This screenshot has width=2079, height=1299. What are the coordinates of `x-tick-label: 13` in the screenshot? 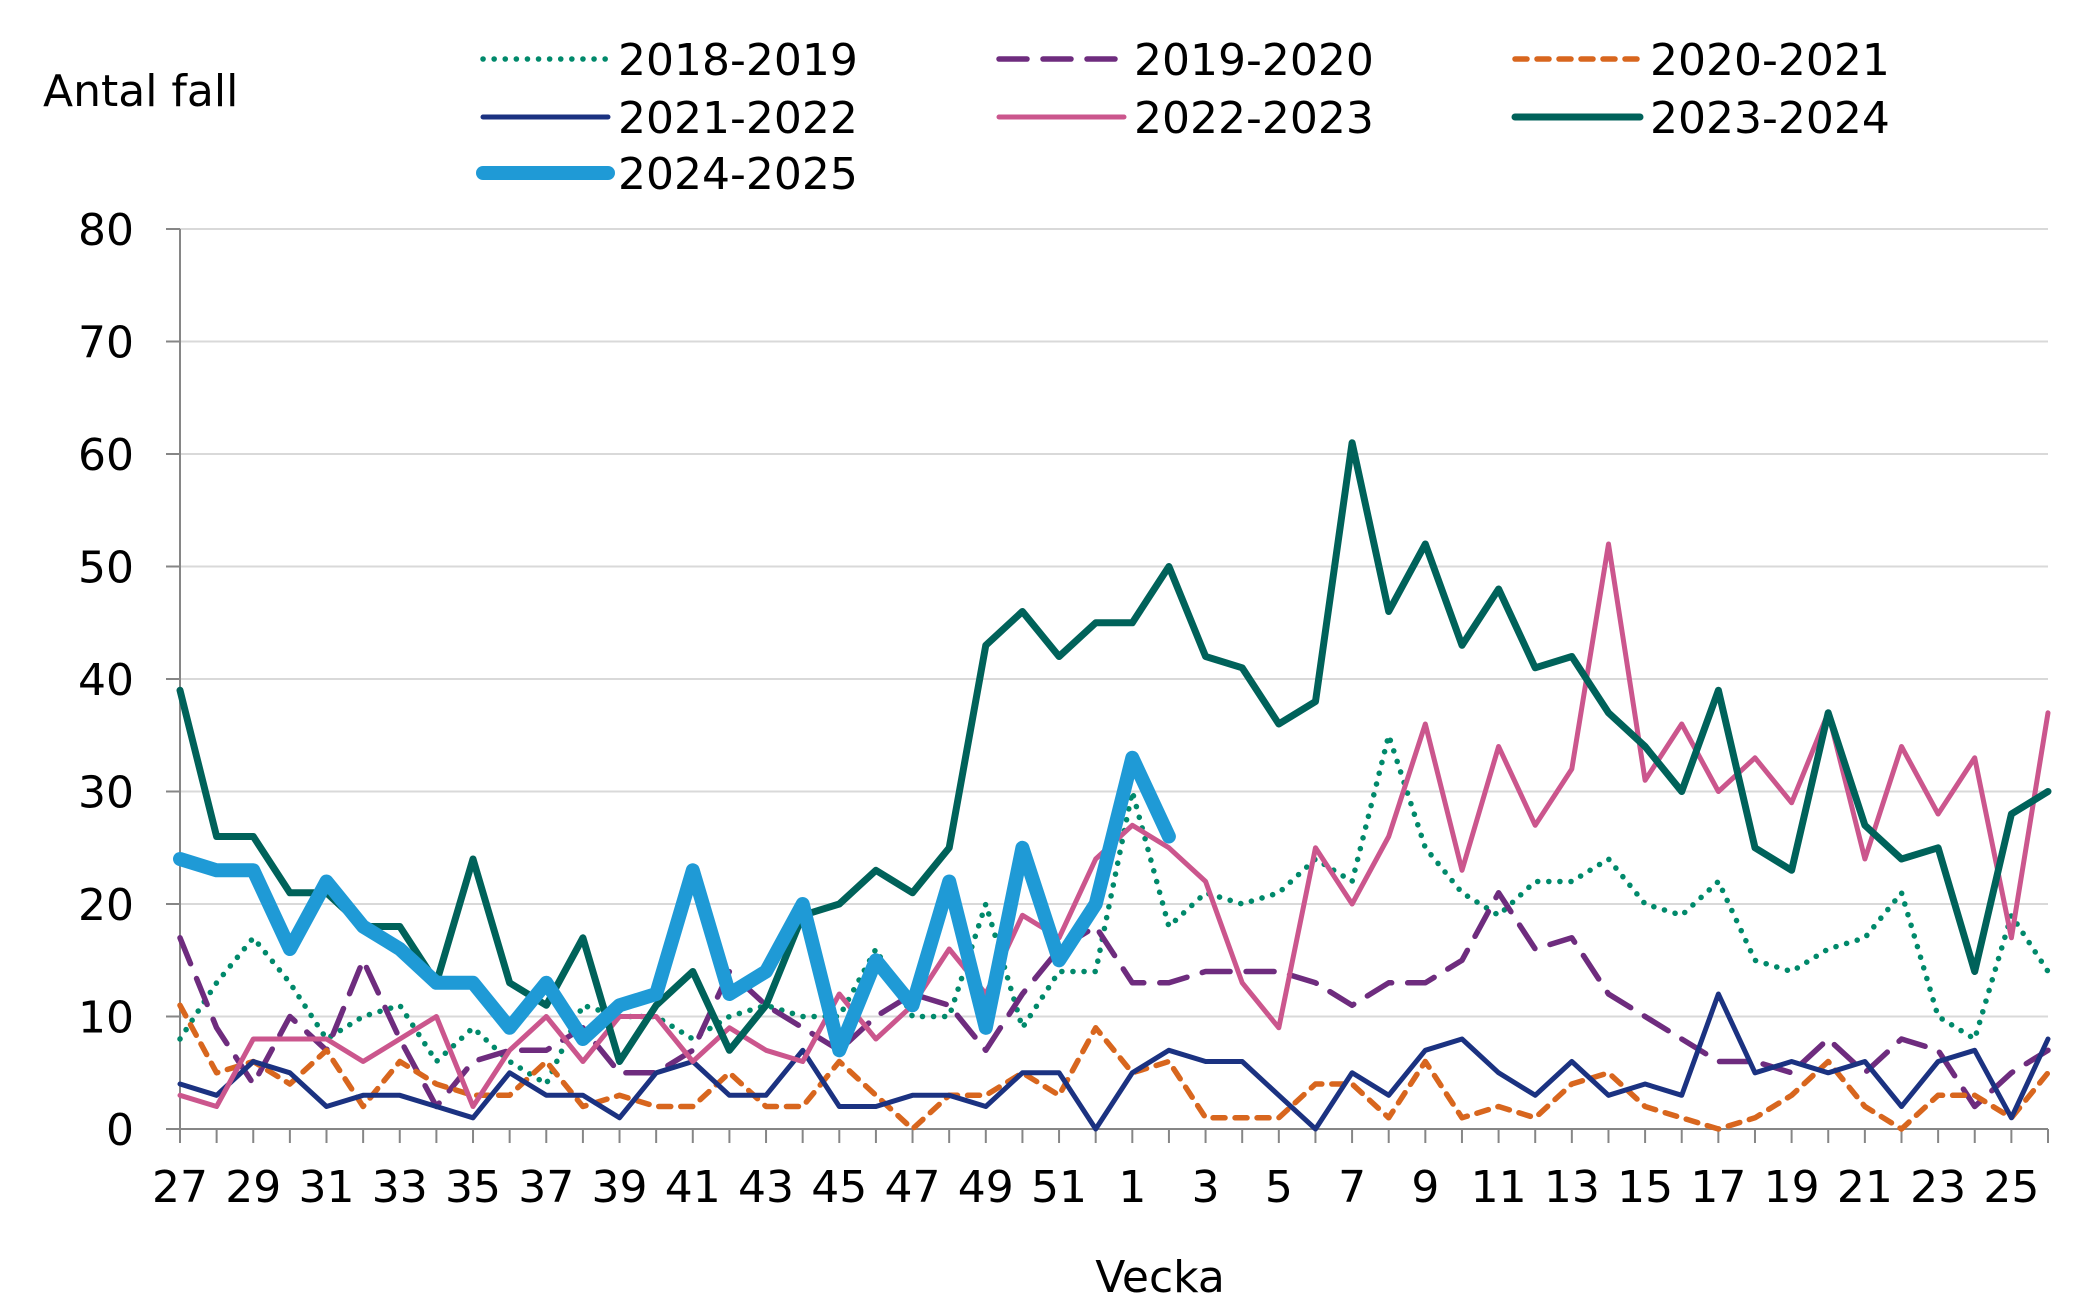 It's located at (1572, 1187).